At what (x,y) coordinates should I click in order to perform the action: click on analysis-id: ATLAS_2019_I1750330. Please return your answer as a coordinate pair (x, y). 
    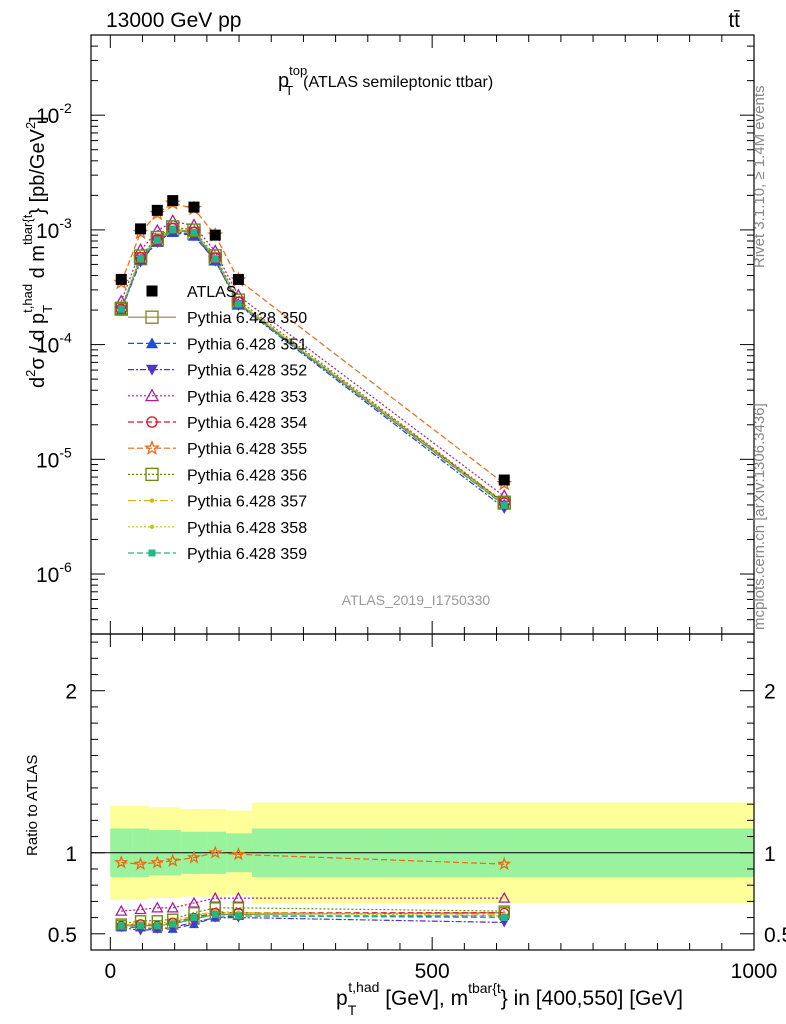
    Looking at the image, I should click on (416, 600).